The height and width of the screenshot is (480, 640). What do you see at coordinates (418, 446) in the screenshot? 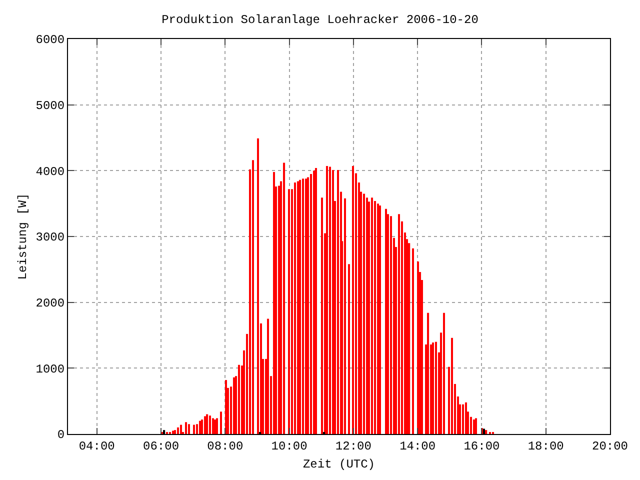
I see `x-tick-label: 14:00` at bounding box center [418, 446].